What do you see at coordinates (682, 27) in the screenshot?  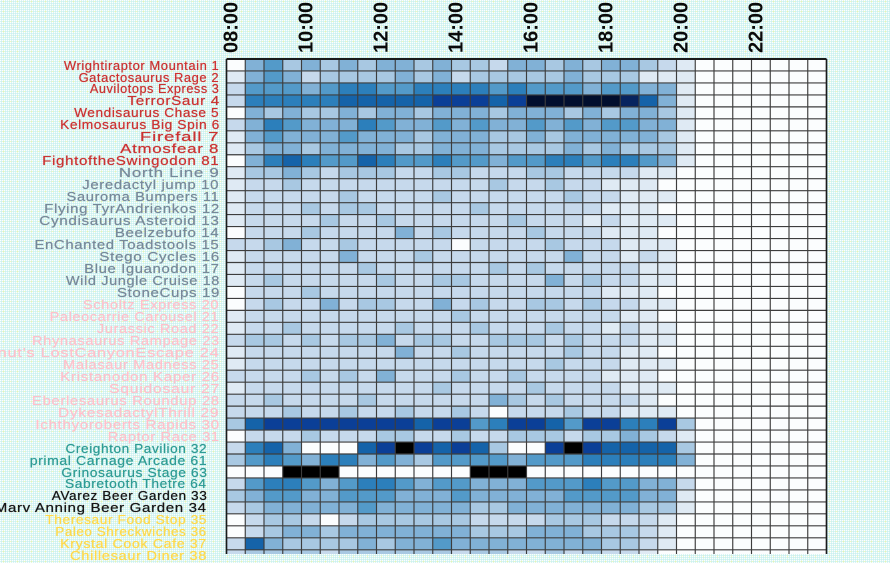 I see `svg-text: 20:00` at bounding box center [682, 27].